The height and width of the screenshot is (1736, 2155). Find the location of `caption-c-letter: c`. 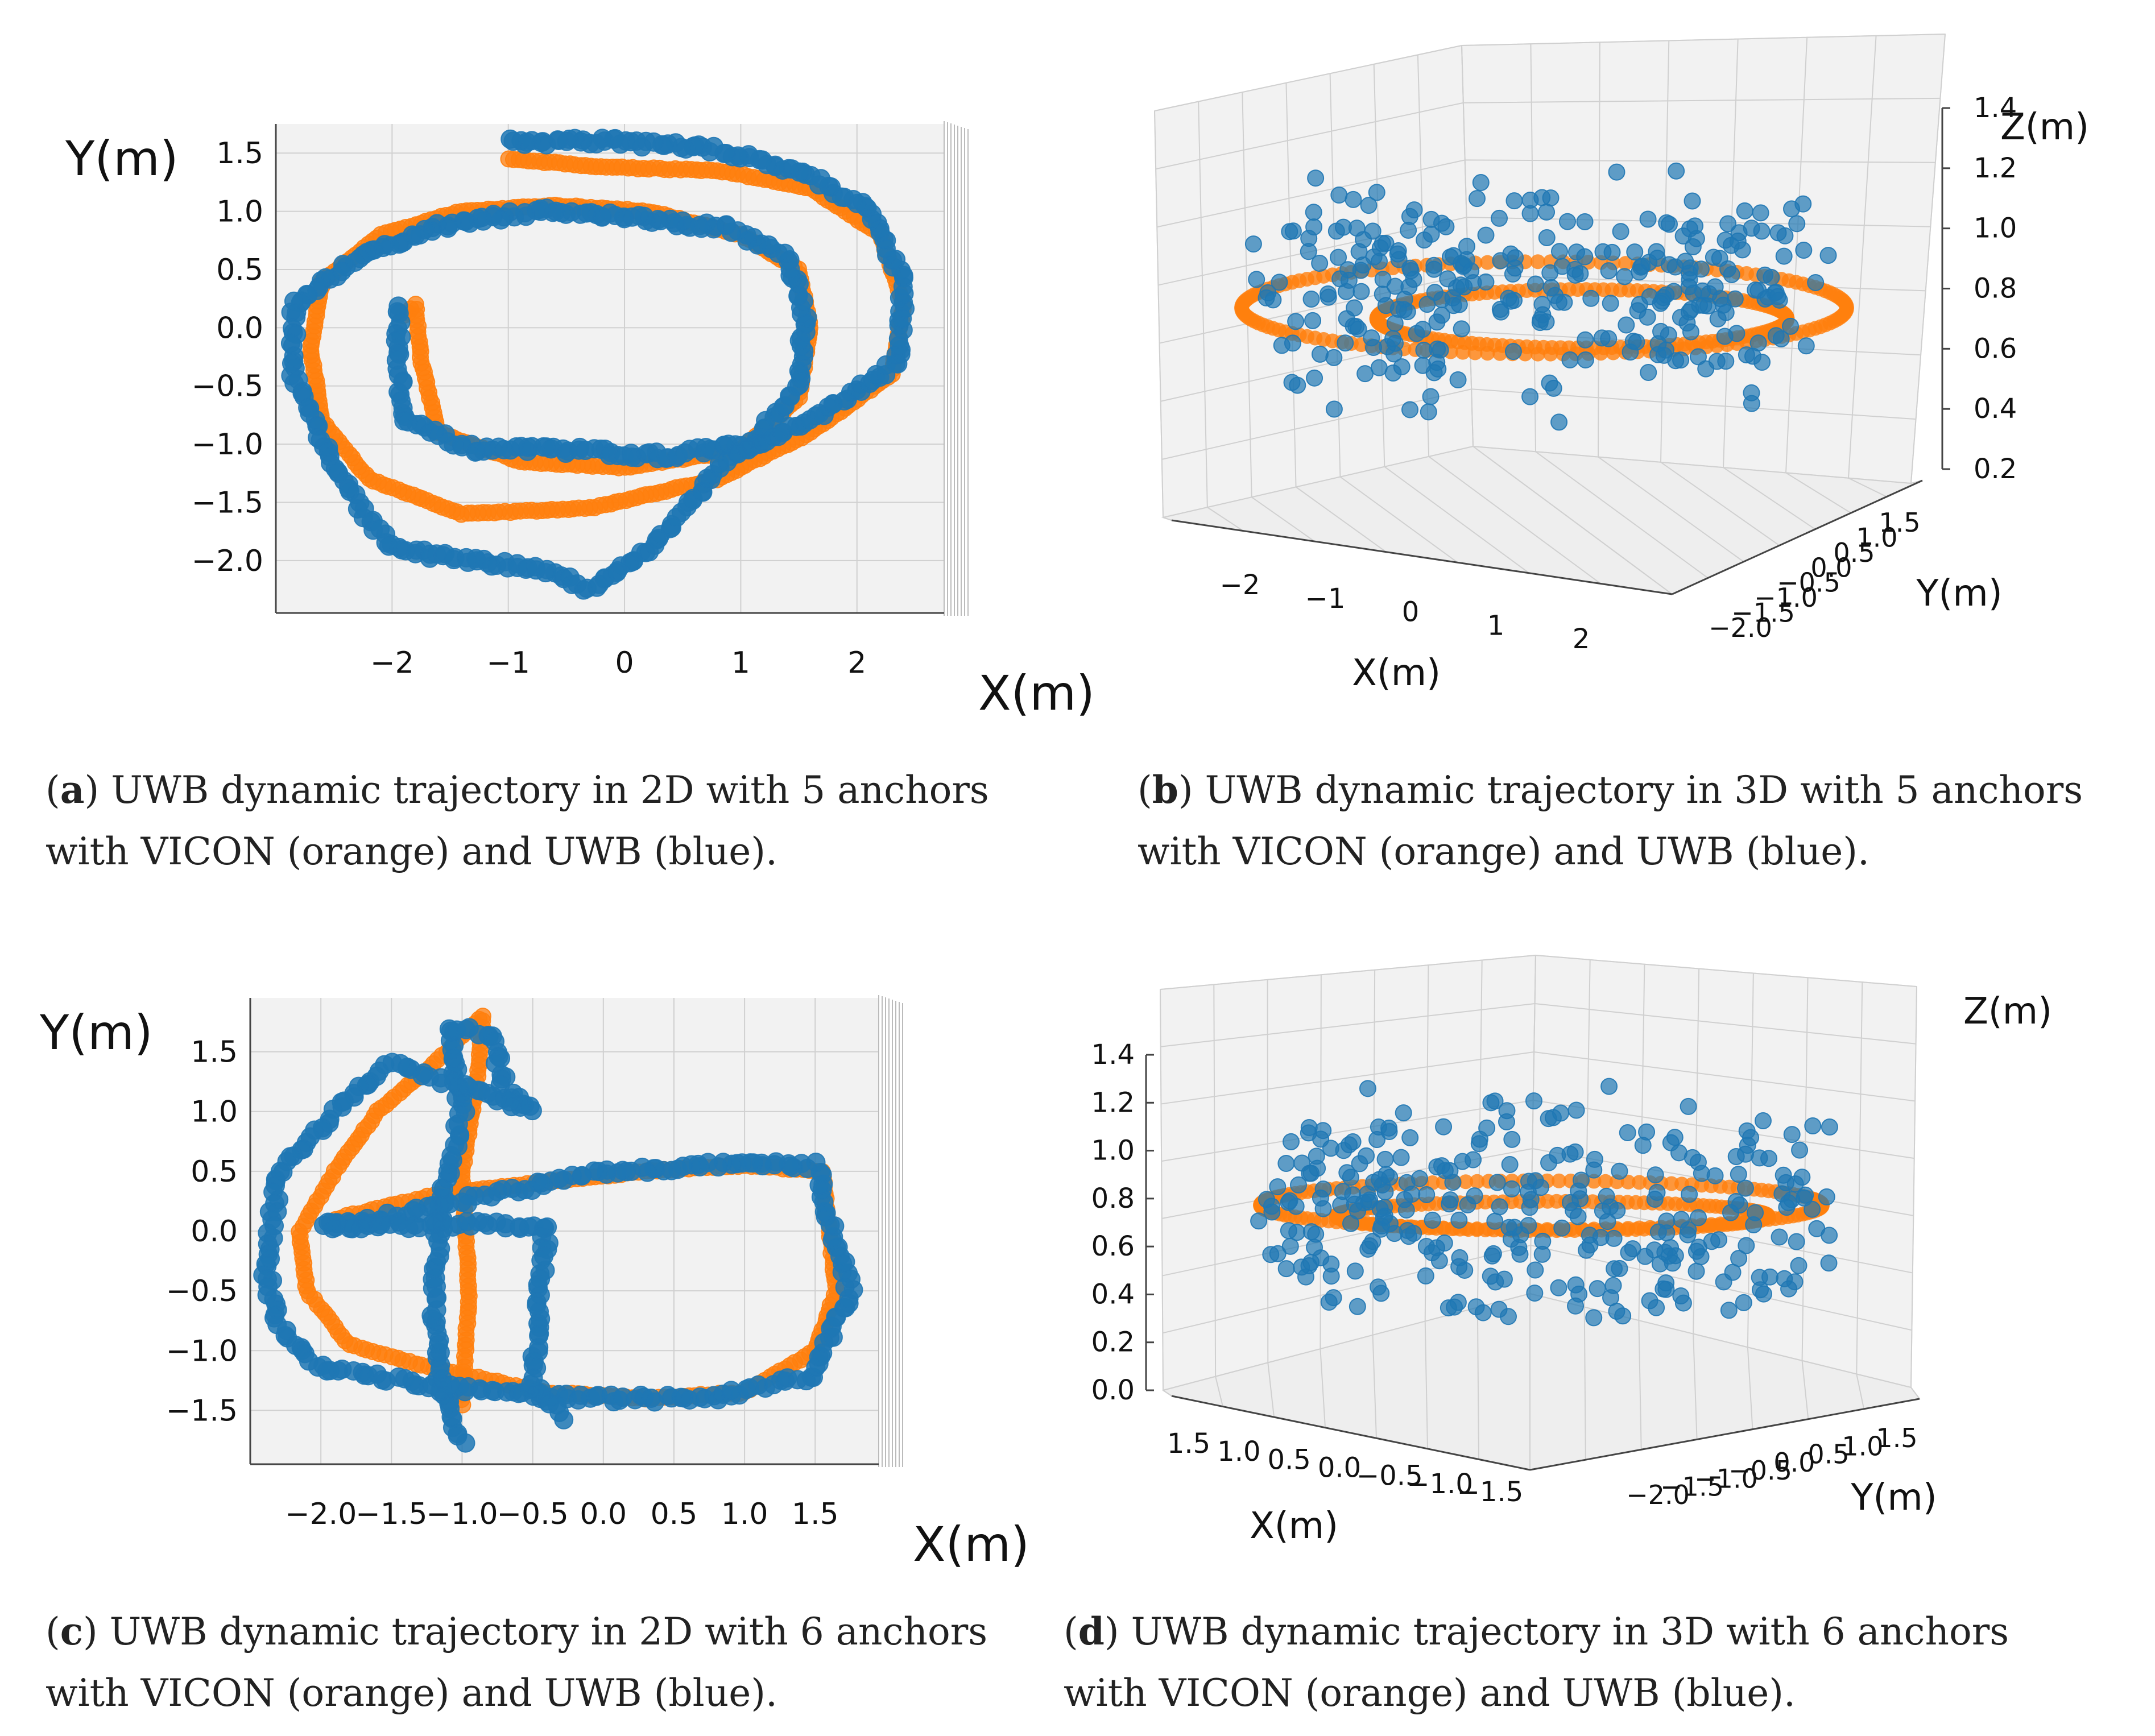

caption-c-letter: c is located at coordinates (71, 1631).